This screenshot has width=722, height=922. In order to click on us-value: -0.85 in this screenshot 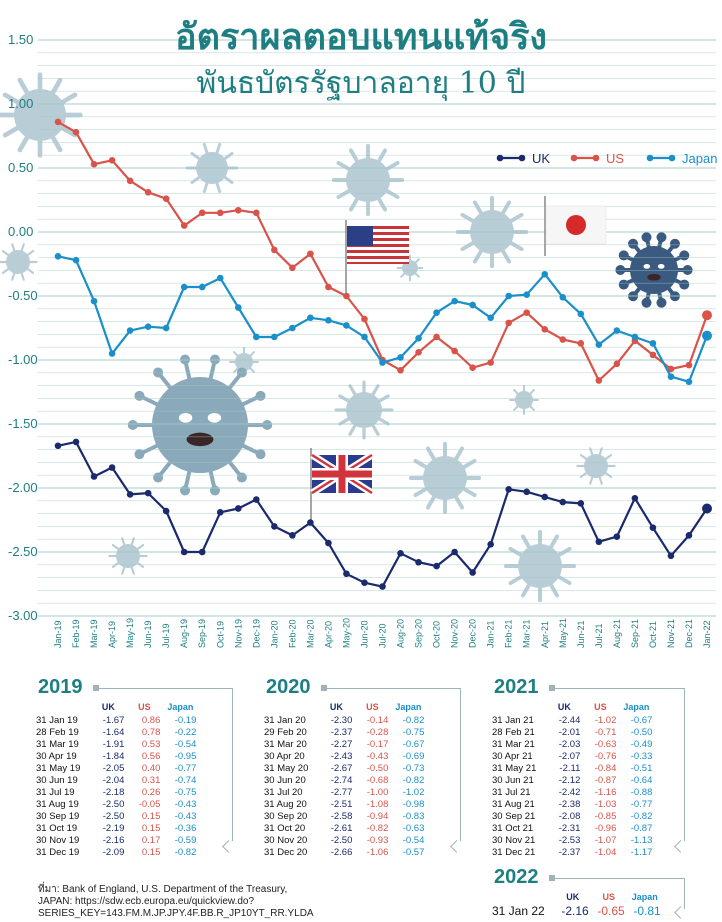, I will do `click(605, 816)`.